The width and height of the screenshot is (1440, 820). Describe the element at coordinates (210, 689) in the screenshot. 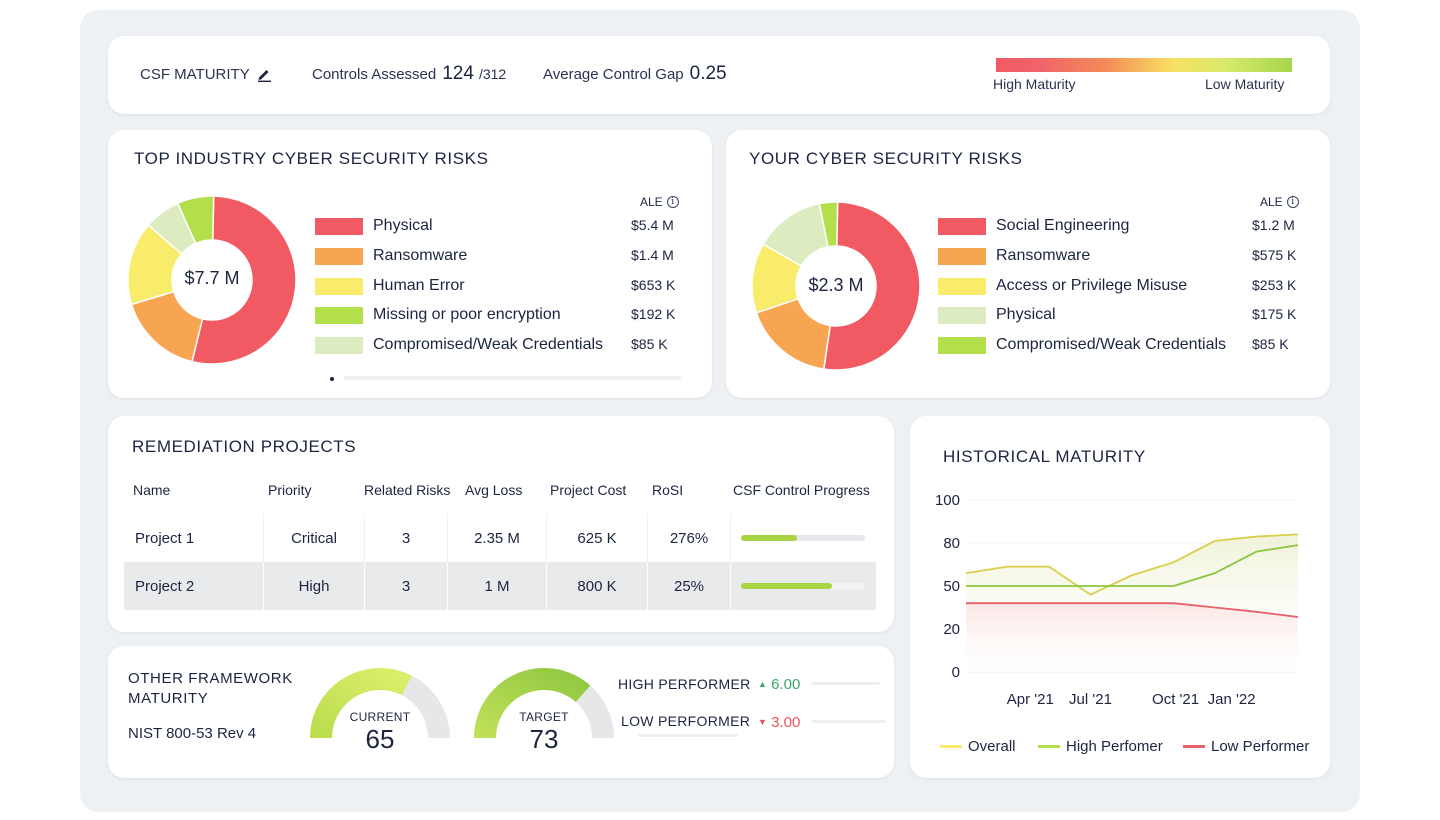

I see `other-framework-title: OTHER FRAMEWORK MATURITY` at that location.